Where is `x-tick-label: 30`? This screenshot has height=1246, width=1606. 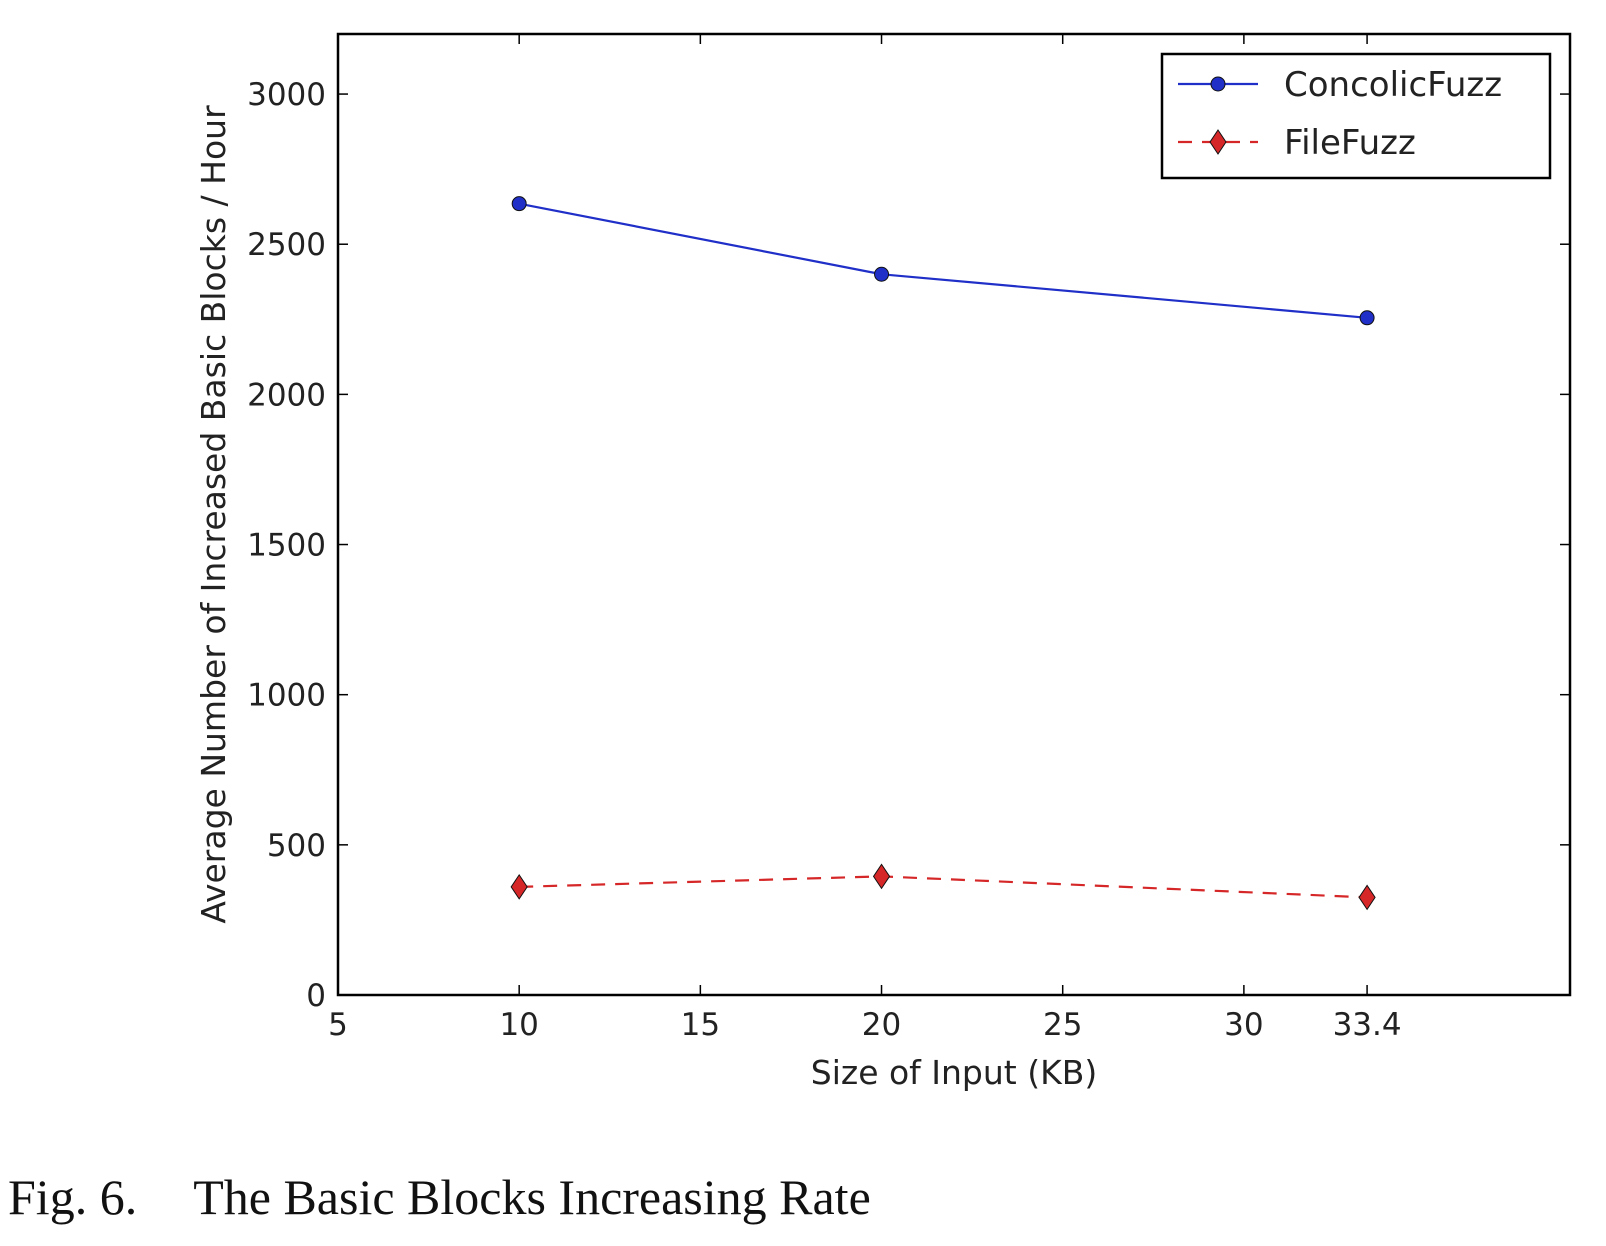 x-tick-label: 30 is located at coordinates (1243, 1025).